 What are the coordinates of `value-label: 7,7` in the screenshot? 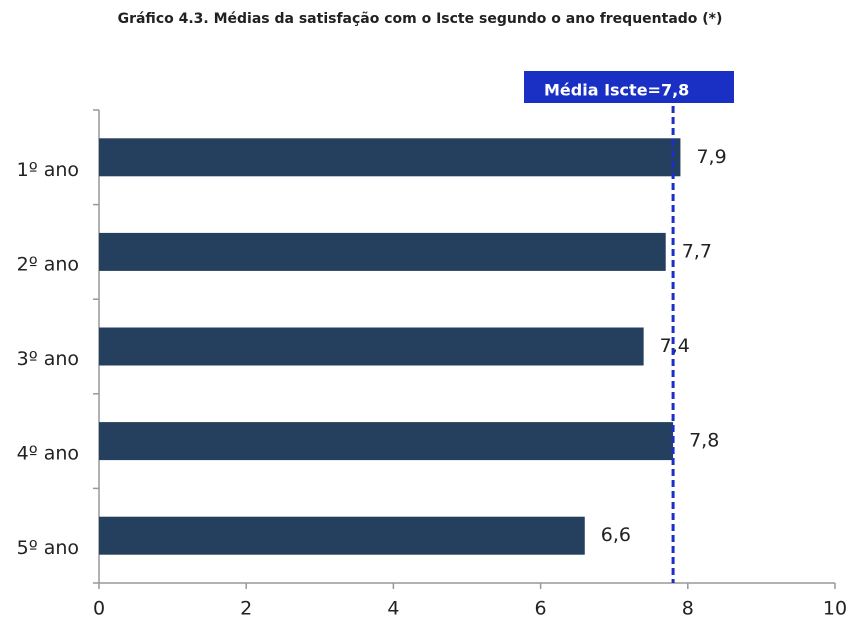 It's located at (697, 251).